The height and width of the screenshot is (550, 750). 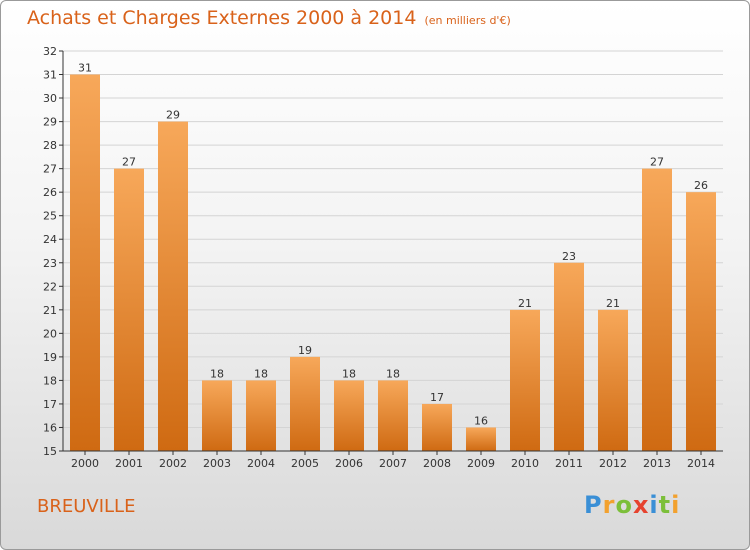 What do you see at coordinates (701, 185) in the screenshot?
I see `value-label-2014: 26` at bounding box center [701, 185].